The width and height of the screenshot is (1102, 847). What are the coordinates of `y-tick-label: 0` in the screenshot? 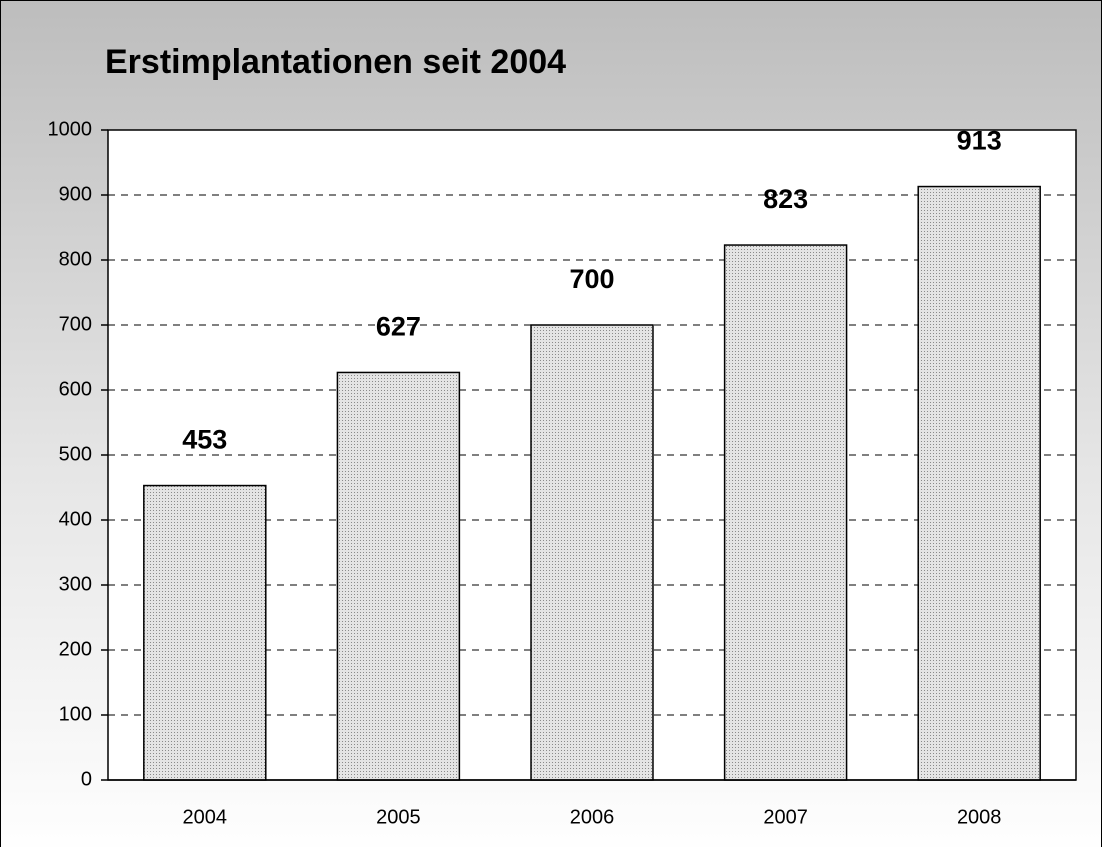 It's located at (86, 779).